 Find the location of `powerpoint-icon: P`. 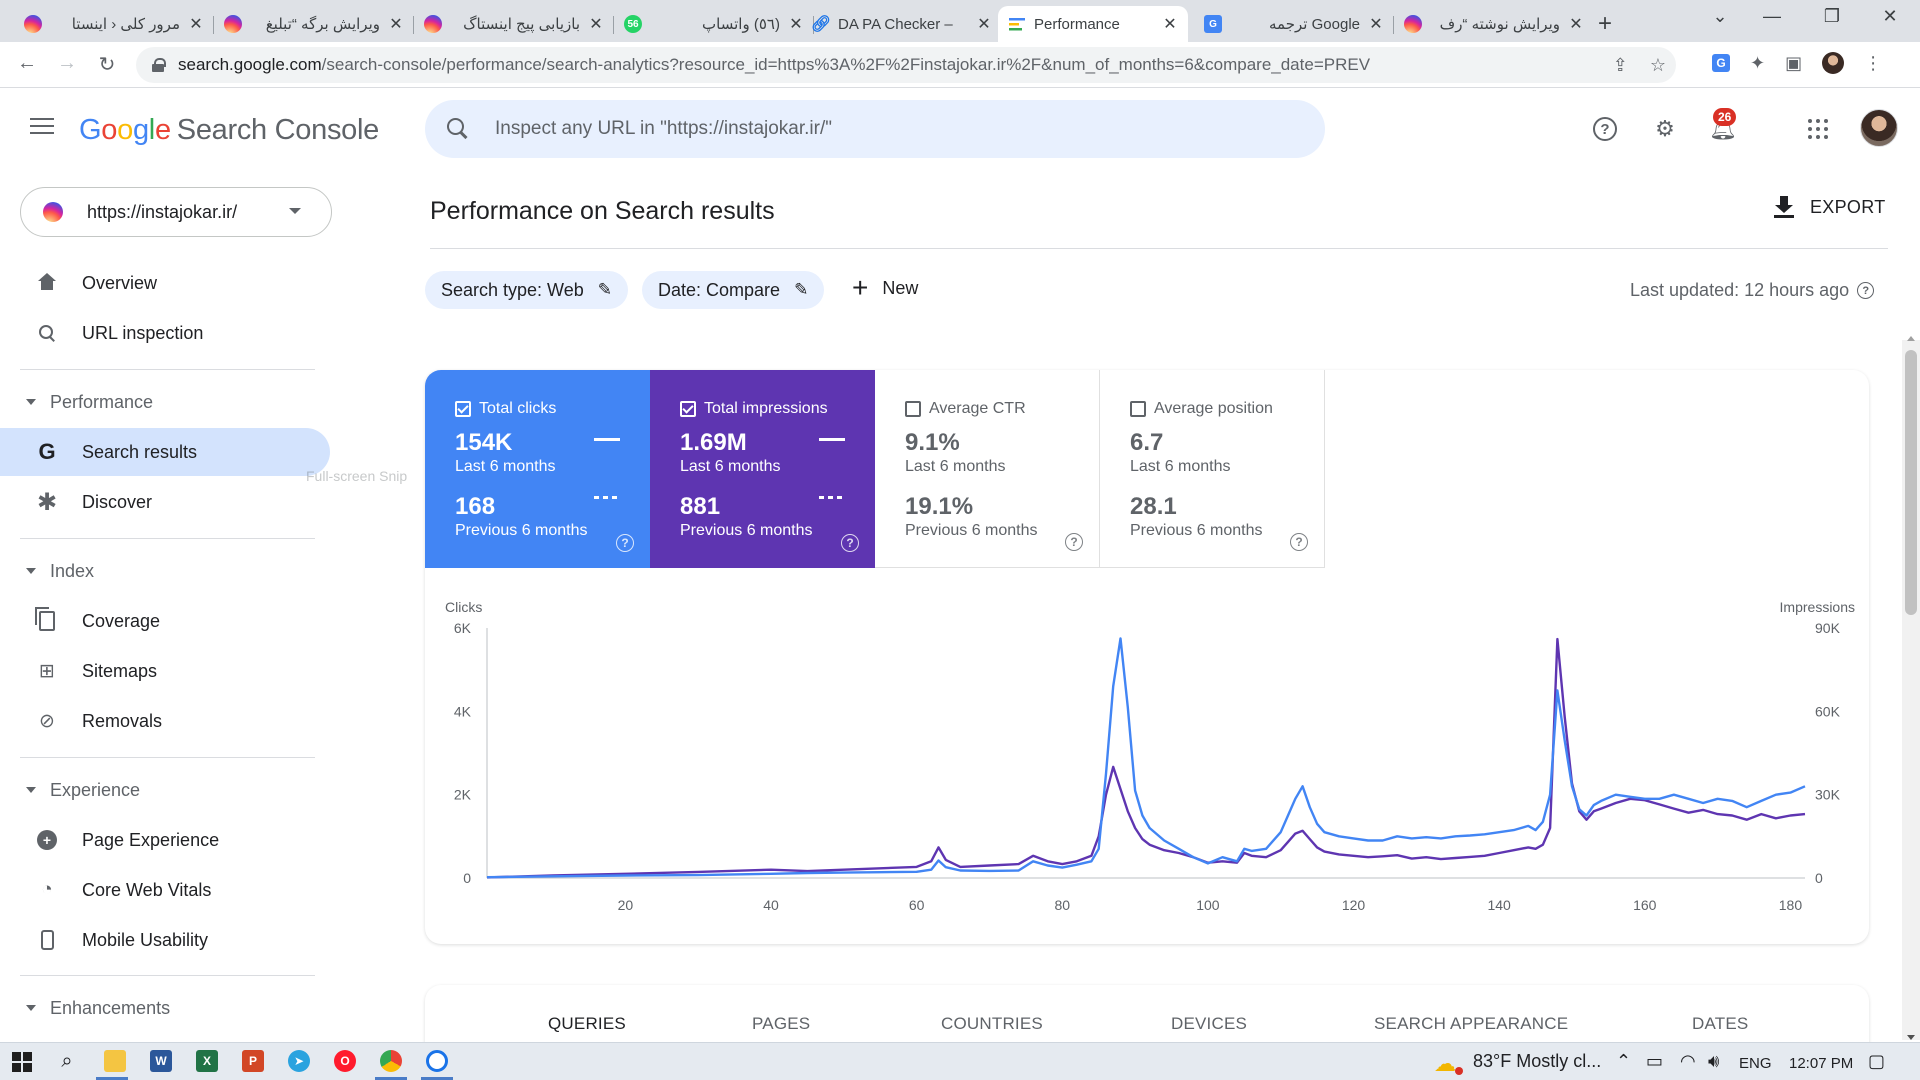

powerpoint-icon: P is located at coordinates (253, 1061).